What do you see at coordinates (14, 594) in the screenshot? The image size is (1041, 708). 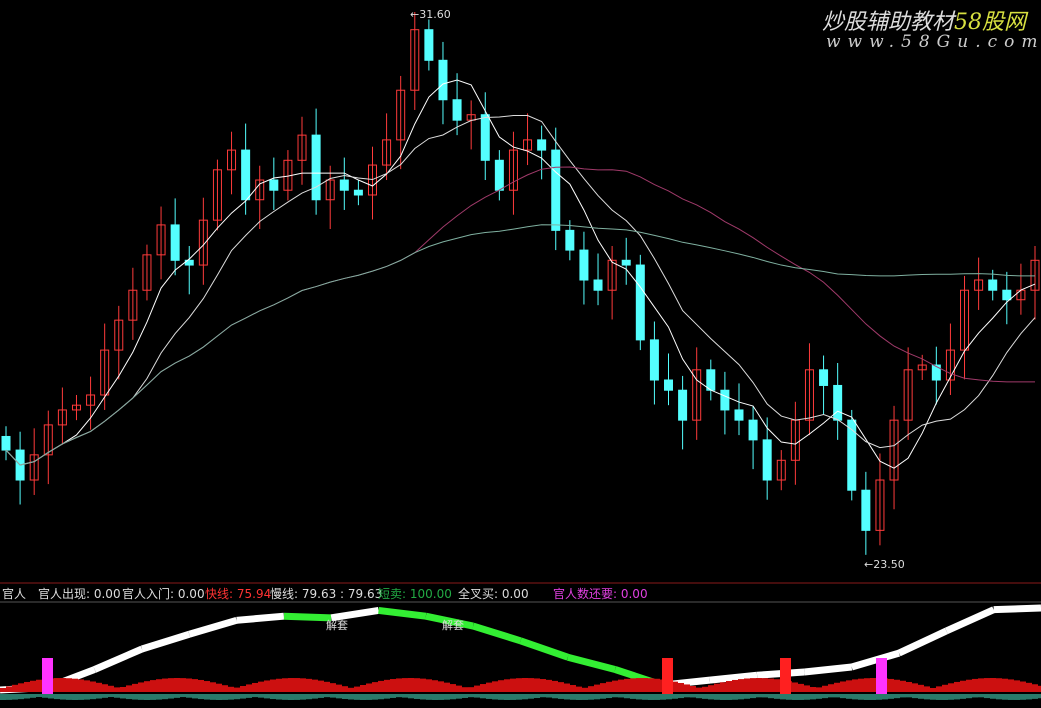 I see `indicator-name: 官人` at bounding box center [14, 594].